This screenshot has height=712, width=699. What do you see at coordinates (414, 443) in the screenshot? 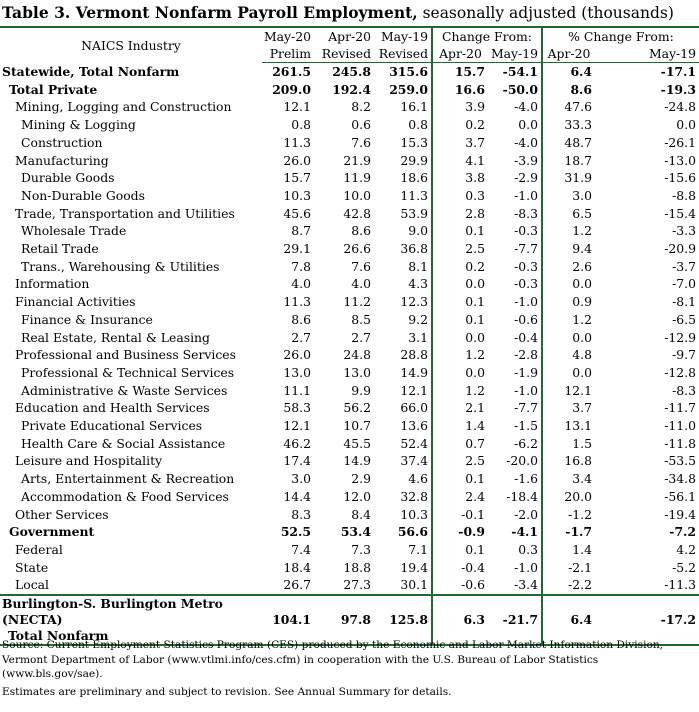
I see `row-value: 52.4` at bounding box center [414, 443].